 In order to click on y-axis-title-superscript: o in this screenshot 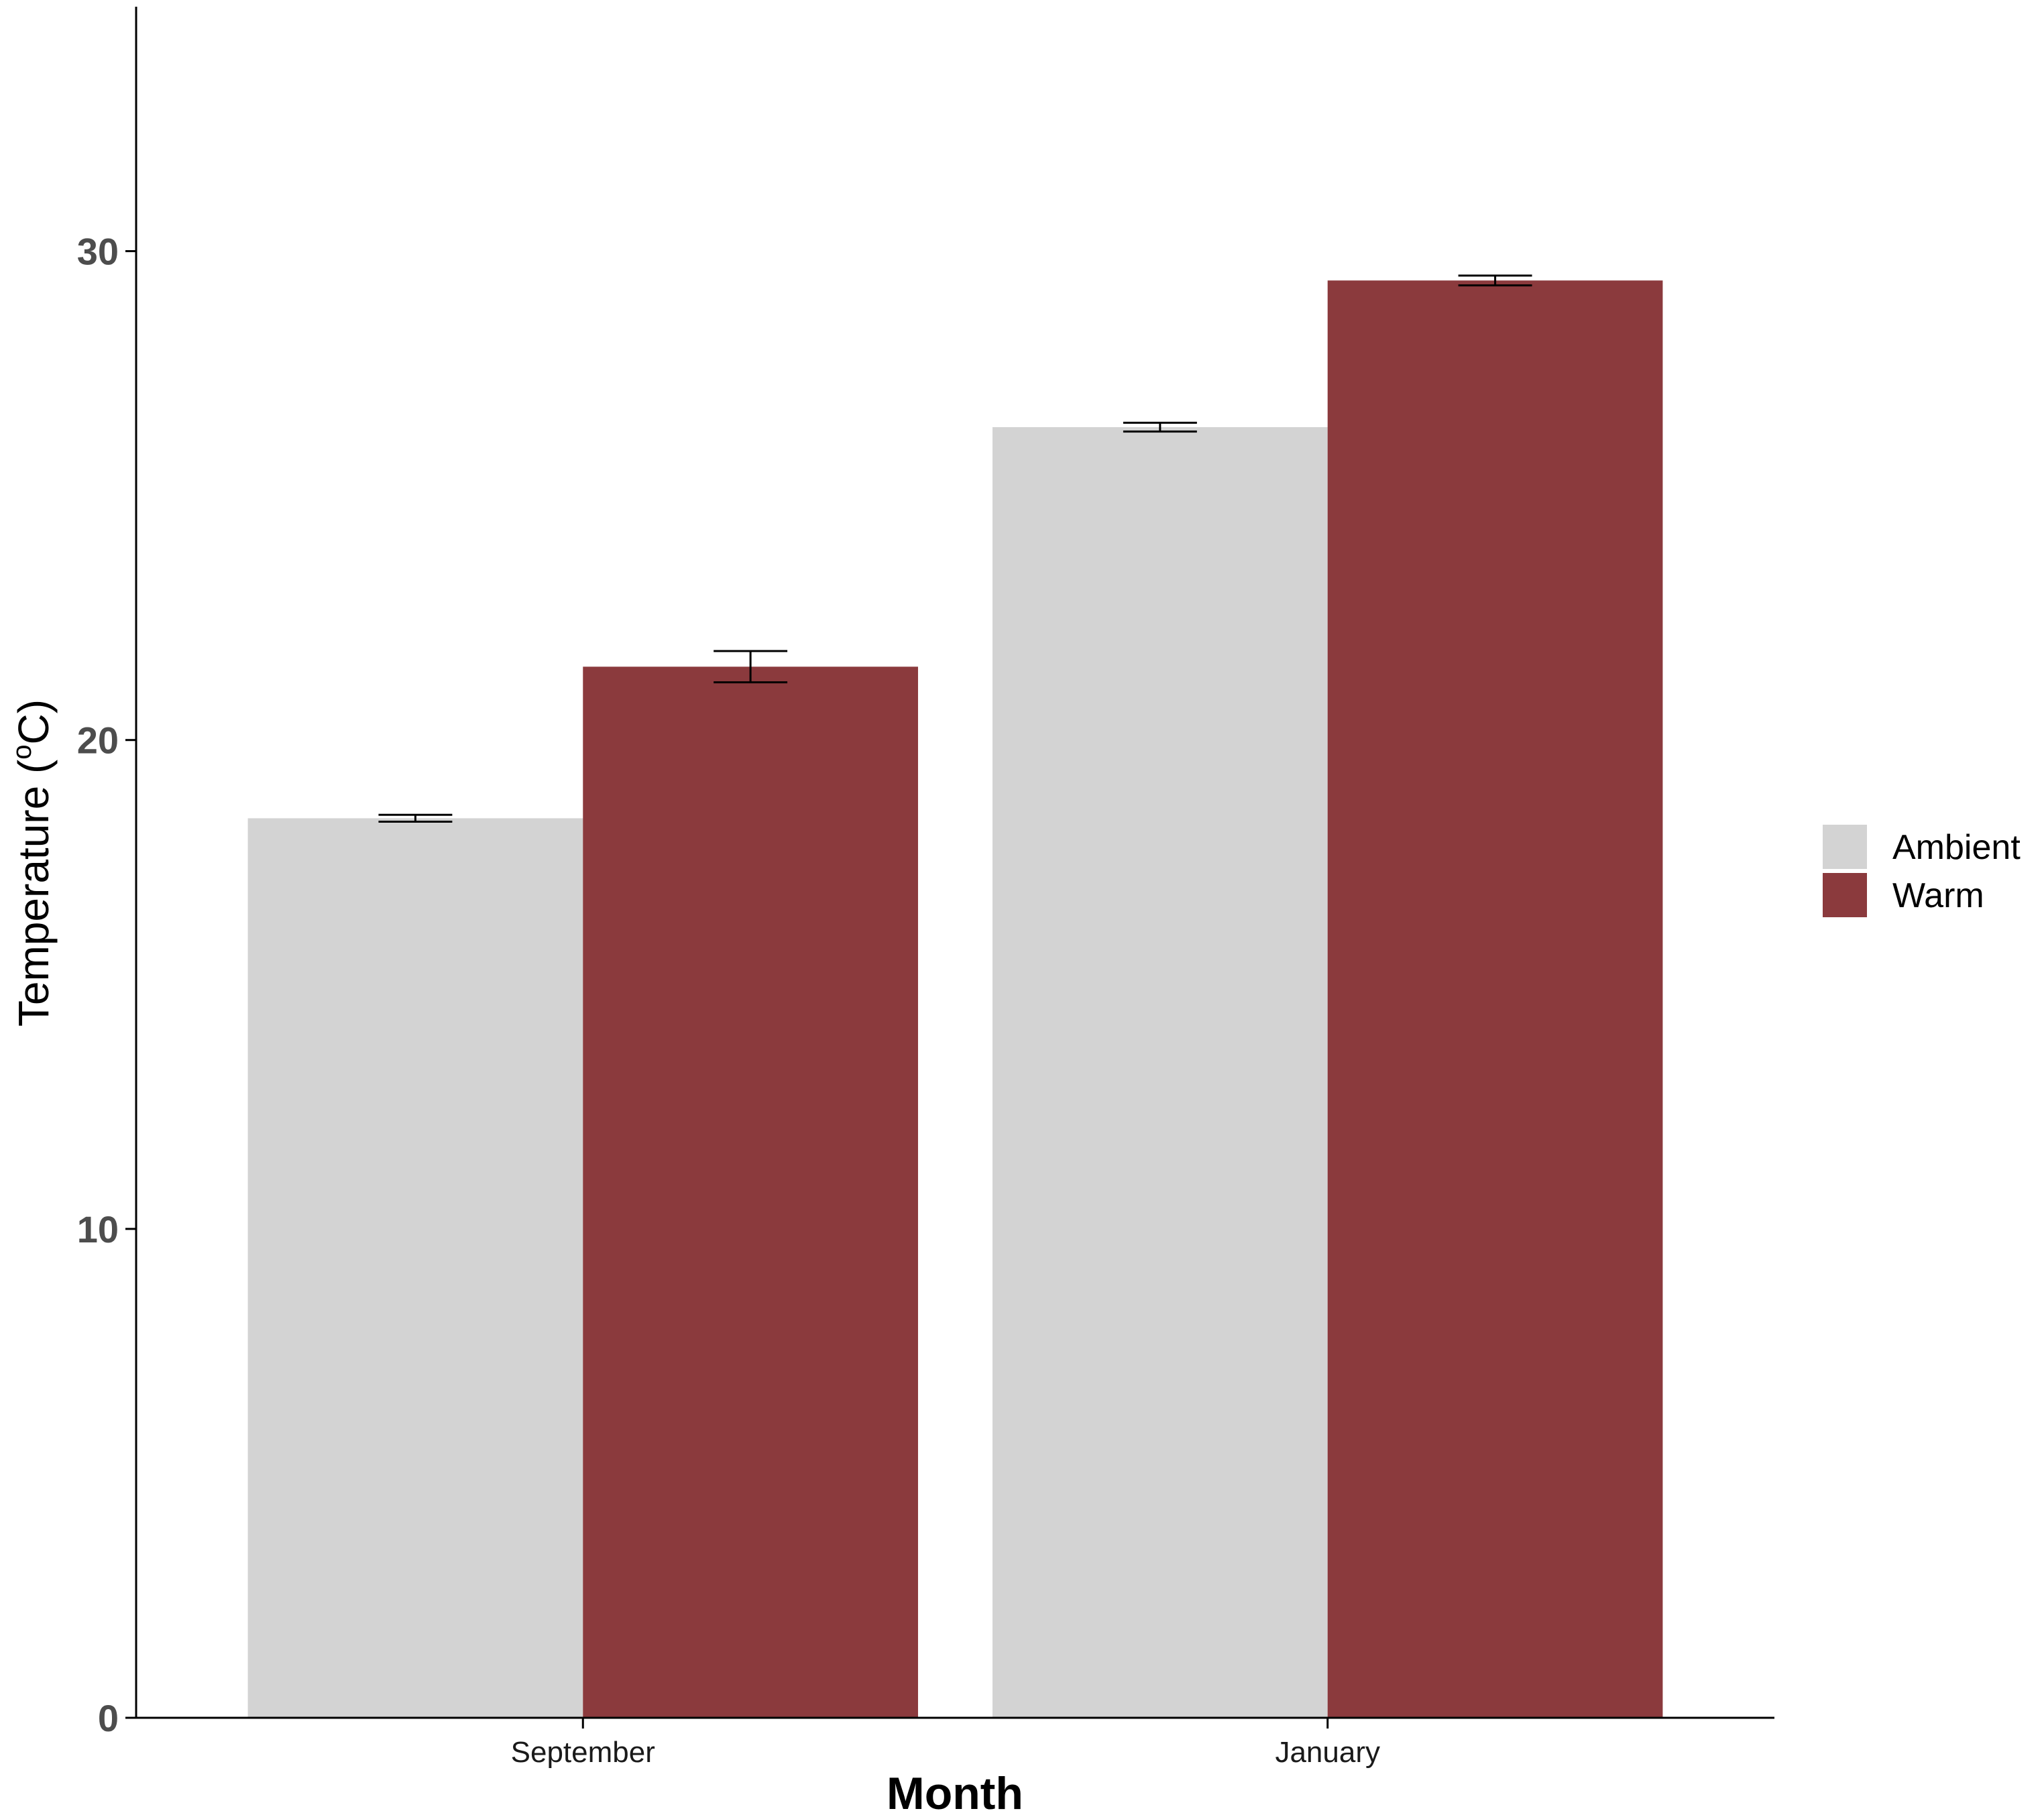, I will do `click(22, 751)`.